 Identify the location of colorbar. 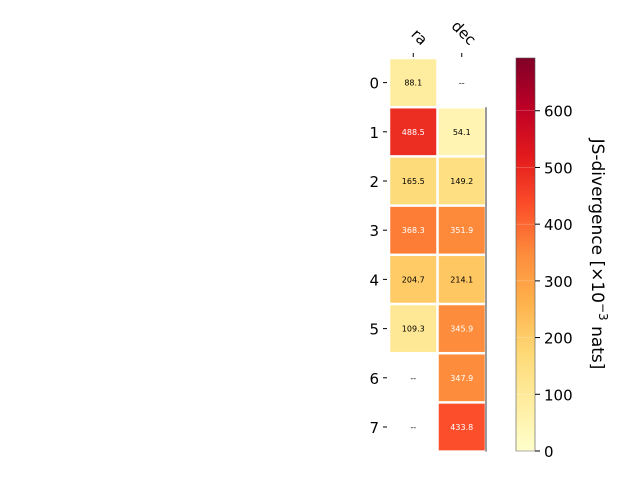
(525, 254).